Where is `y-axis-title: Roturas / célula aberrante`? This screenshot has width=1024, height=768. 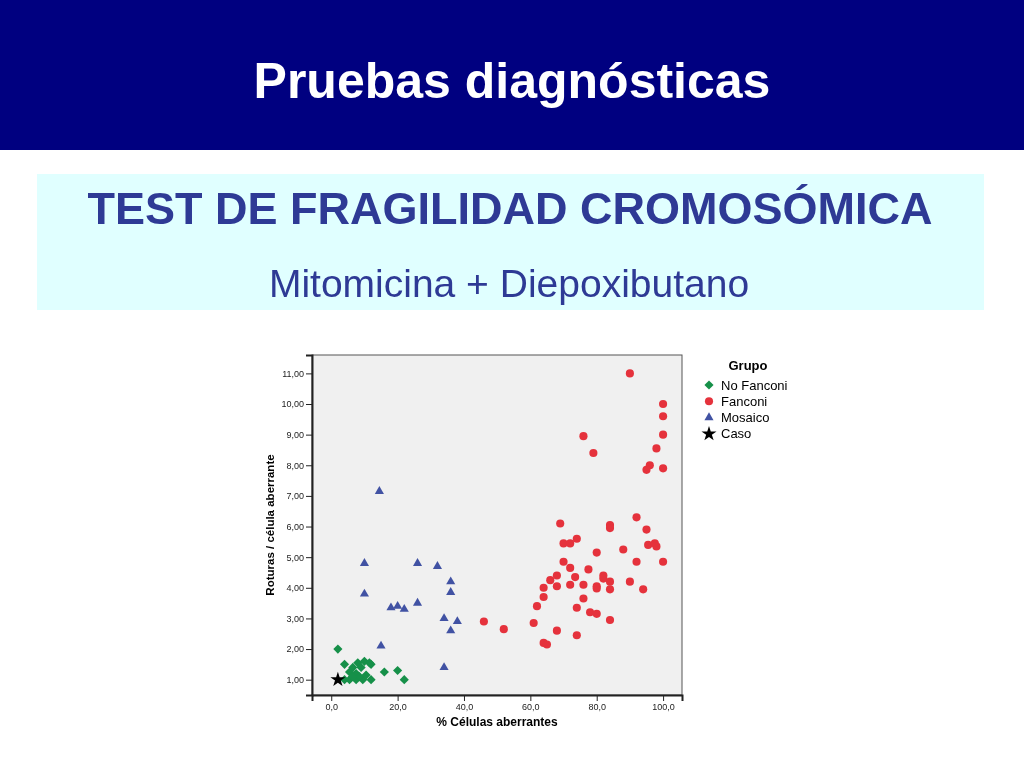 y-axis-title: Roturas / célula aberrante is located at coordinates (270, 525).